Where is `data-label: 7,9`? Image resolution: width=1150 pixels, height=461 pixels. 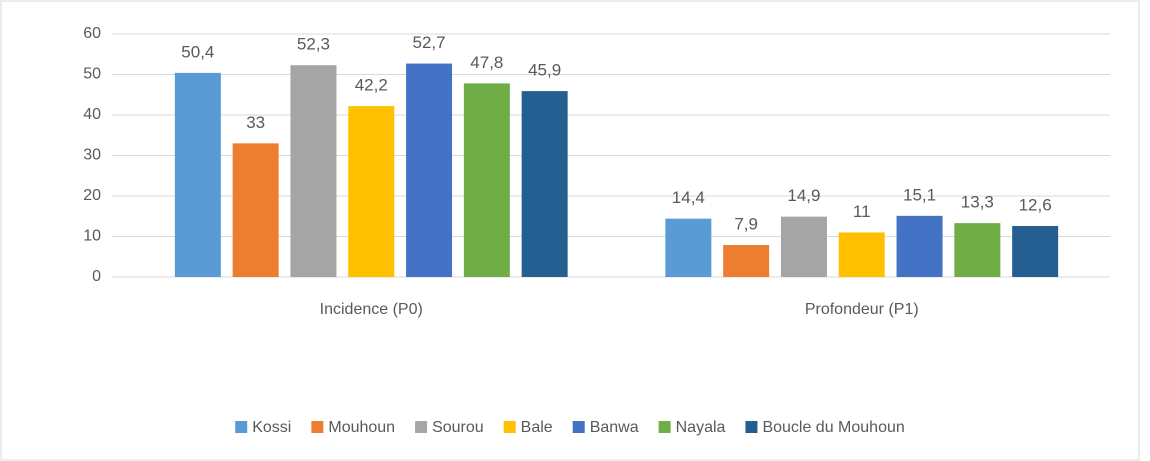 data-label: 7,9 is located at coordinates (746, 223).